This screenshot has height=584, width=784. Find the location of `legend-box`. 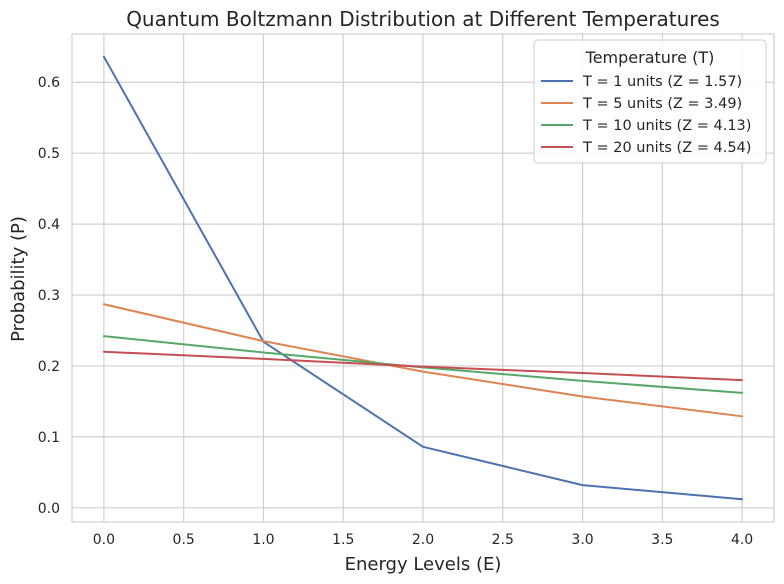

legend-box is located at coordinates (650, 101).